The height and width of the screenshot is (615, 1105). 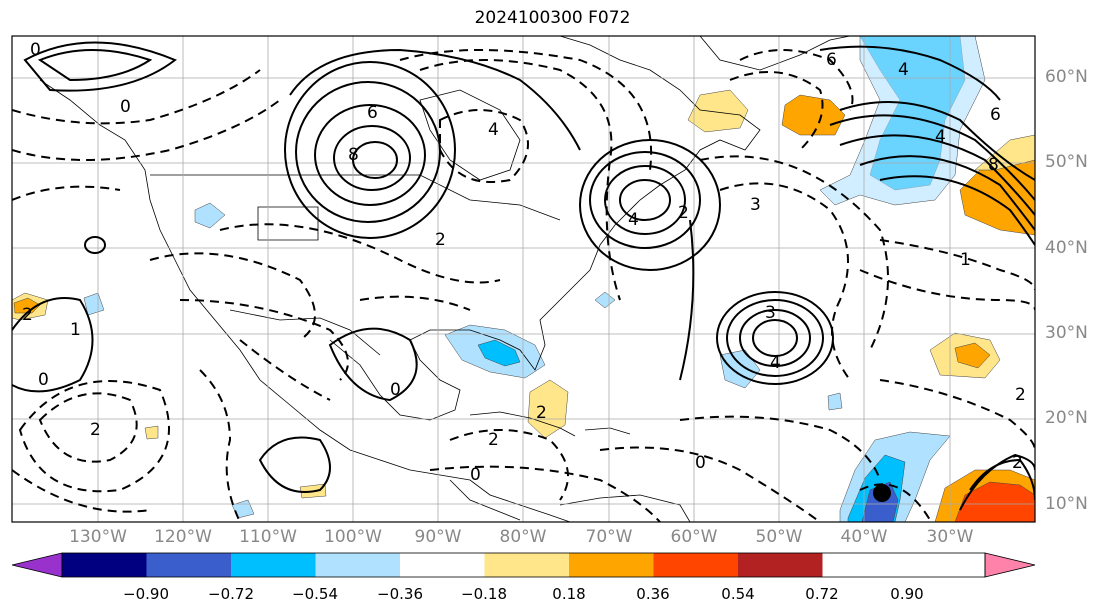 What do you see at coordinates (694, 537) in the screenshot?
I see `lon-label: 60°W` at bounding box center [694, 537].